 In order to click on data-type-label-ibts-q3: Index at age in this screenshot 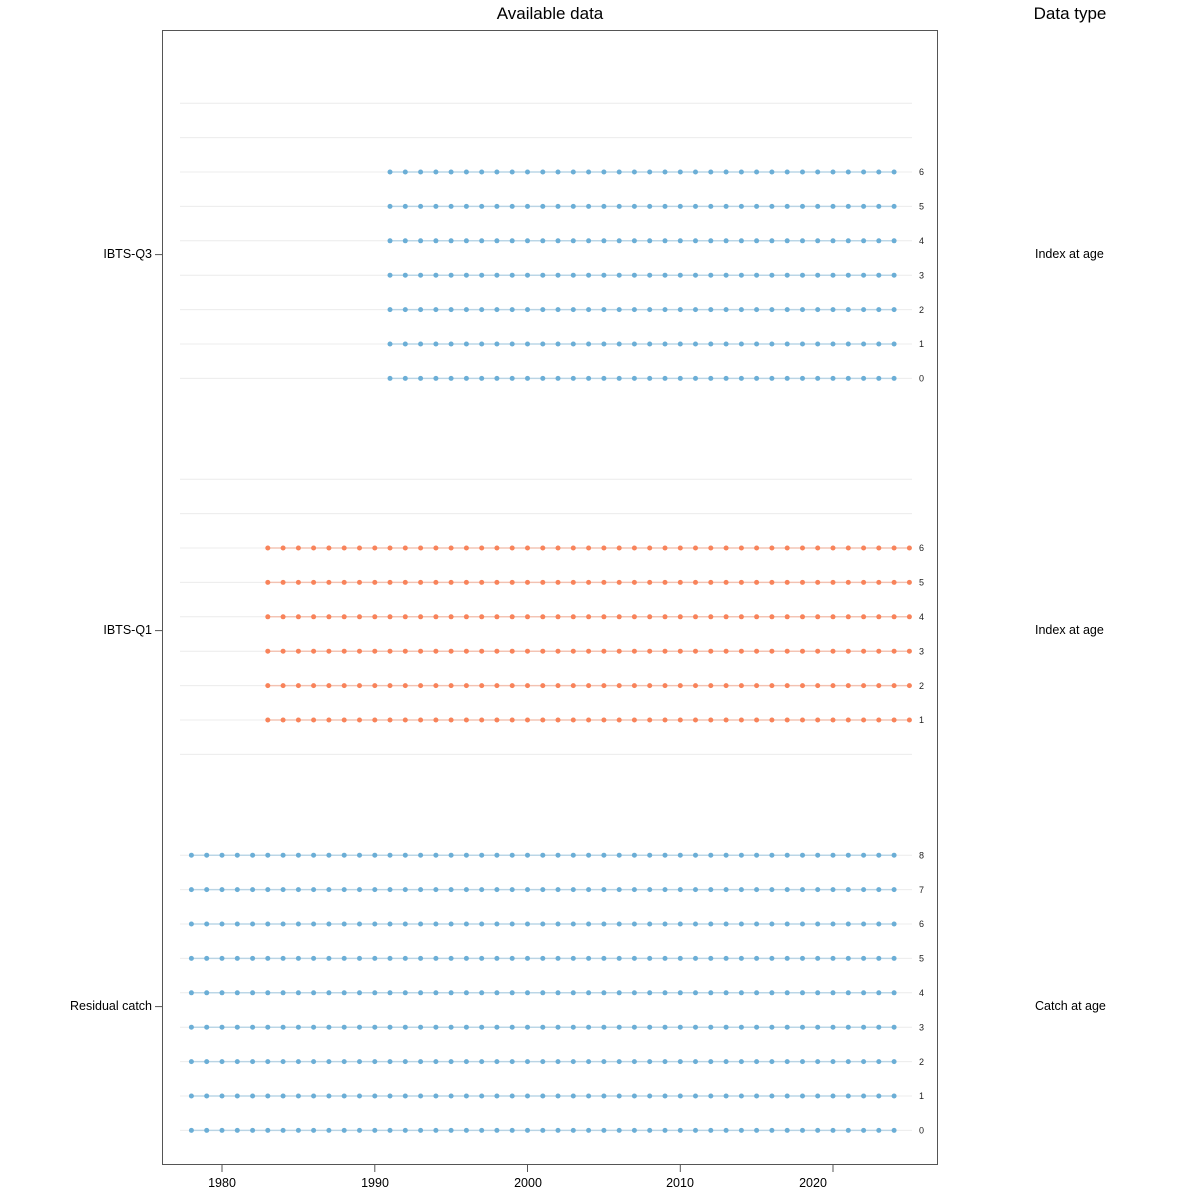, I will do `click(1069, 254)`.